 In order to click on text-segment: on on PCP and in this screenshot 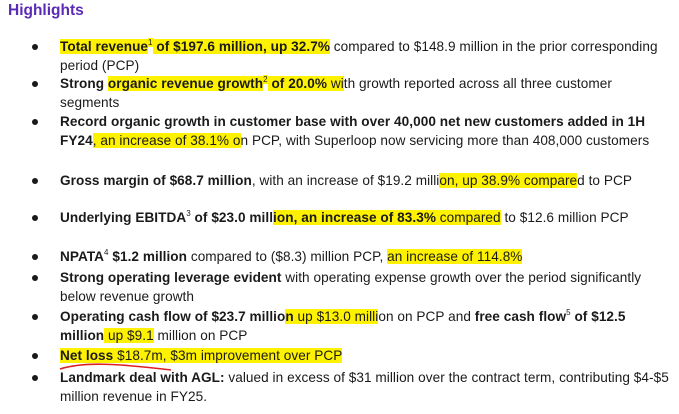, I will do `click(426, 316)`.